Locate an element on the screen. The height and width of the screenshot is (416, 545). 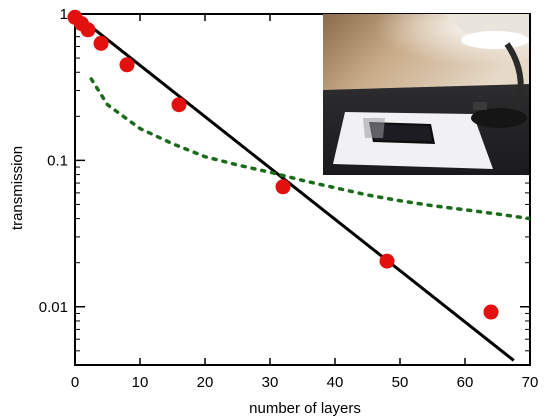
x-tick-label: 60 is located at coordinates (465, 382).